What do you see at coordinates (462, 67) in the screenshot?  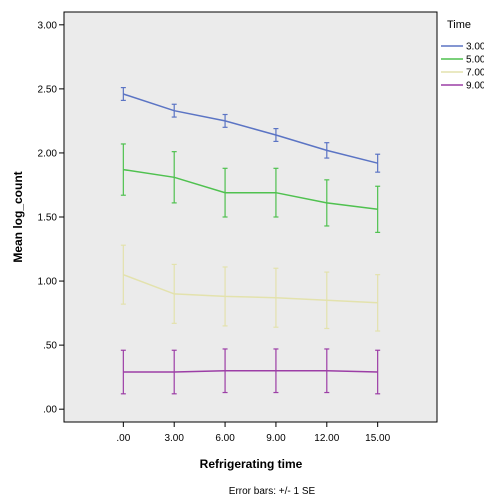 I see `legend: 3.00 5.00 7.00 9.00` at bounding box center [462, 67].